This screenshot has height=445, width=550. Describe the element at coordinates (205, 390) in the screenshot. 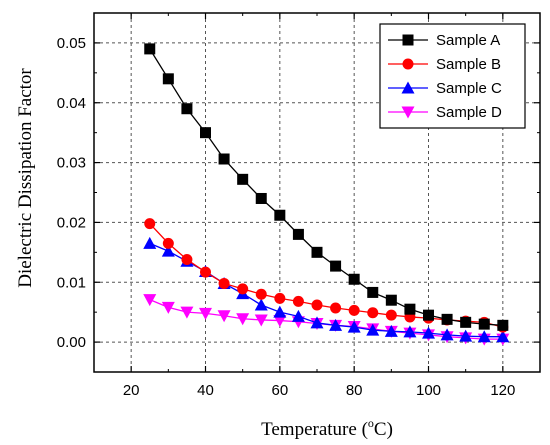

I see `x-tick-label: 40` at that location.